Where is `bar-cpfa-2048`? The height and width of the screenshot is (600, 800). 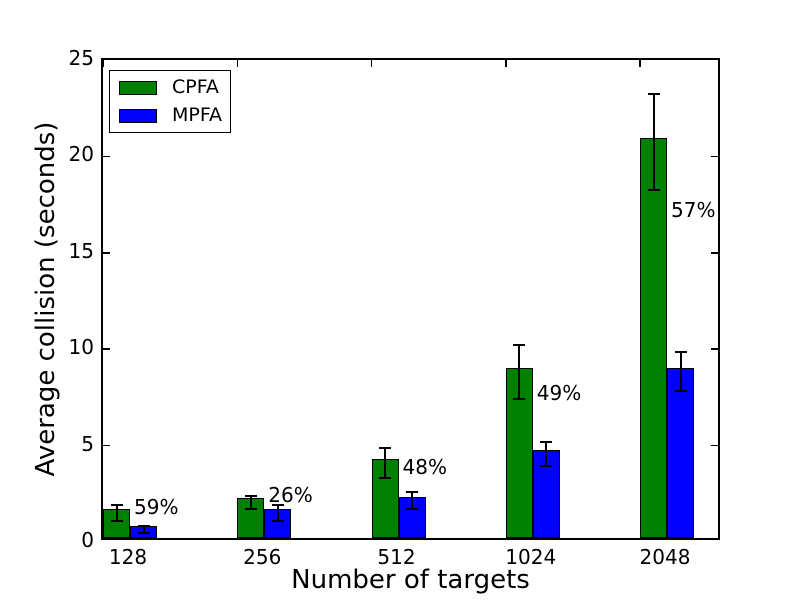
bar-cpfa-2048 is located at coordinates (653, 337).